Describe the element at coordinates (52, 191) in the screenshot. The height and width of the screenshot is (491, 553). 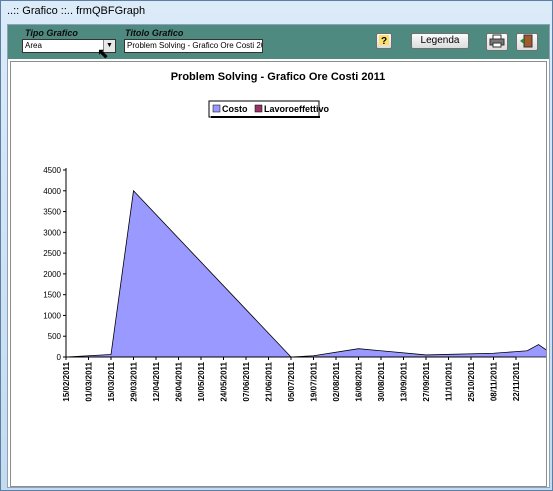
I see `y-tick-label: 4000` at that location.